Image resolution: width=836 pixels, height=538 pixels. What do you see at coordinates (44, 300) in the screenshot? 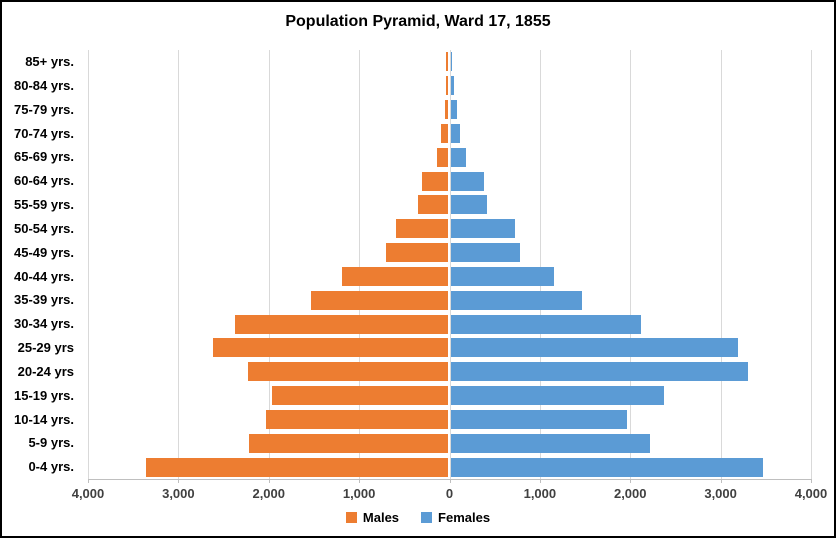
I see `y-axis-label: 35-39 yrs.` at bounding box center [44, 300].